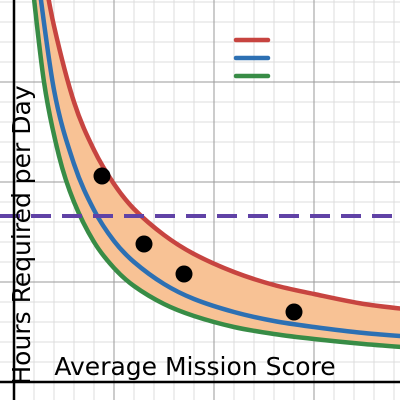 The image size is (400, 400). I want to click on y-axis-label: Hours Required per Day, so click(21, 234).